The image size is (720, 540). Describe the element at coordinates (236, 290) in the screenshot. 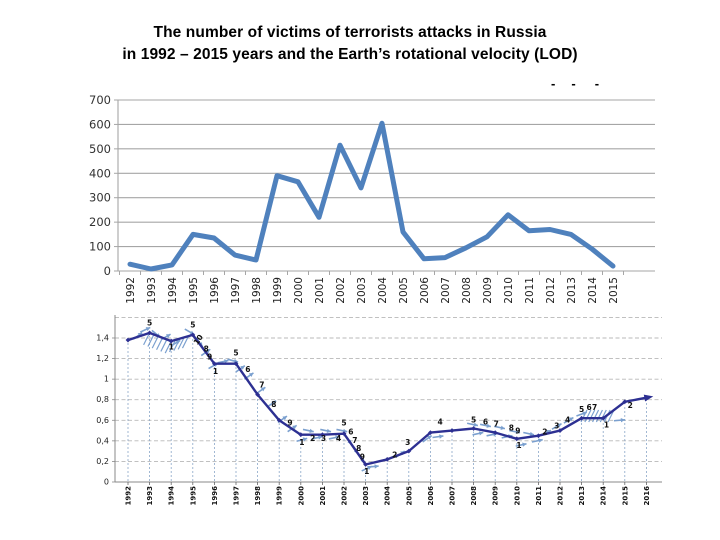

I see `top-xtick-label: 1997` at that location.